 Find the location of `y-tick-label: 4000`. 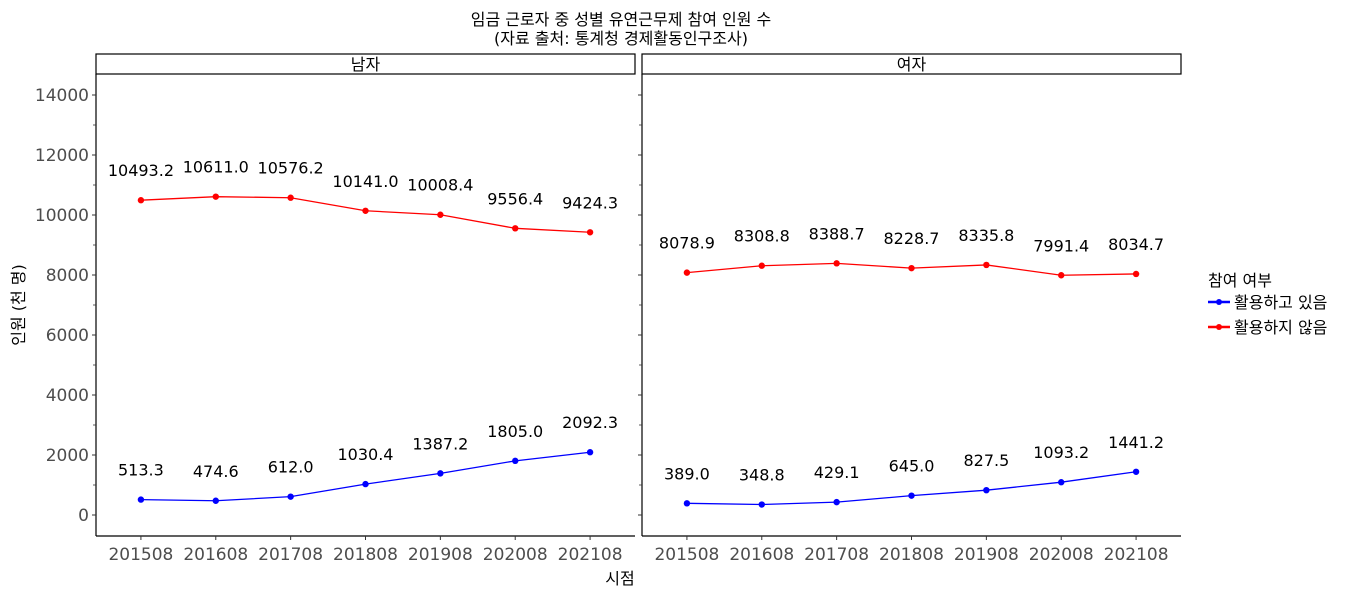

y-tick-label: 4000 is located at coordinates (67, 396).